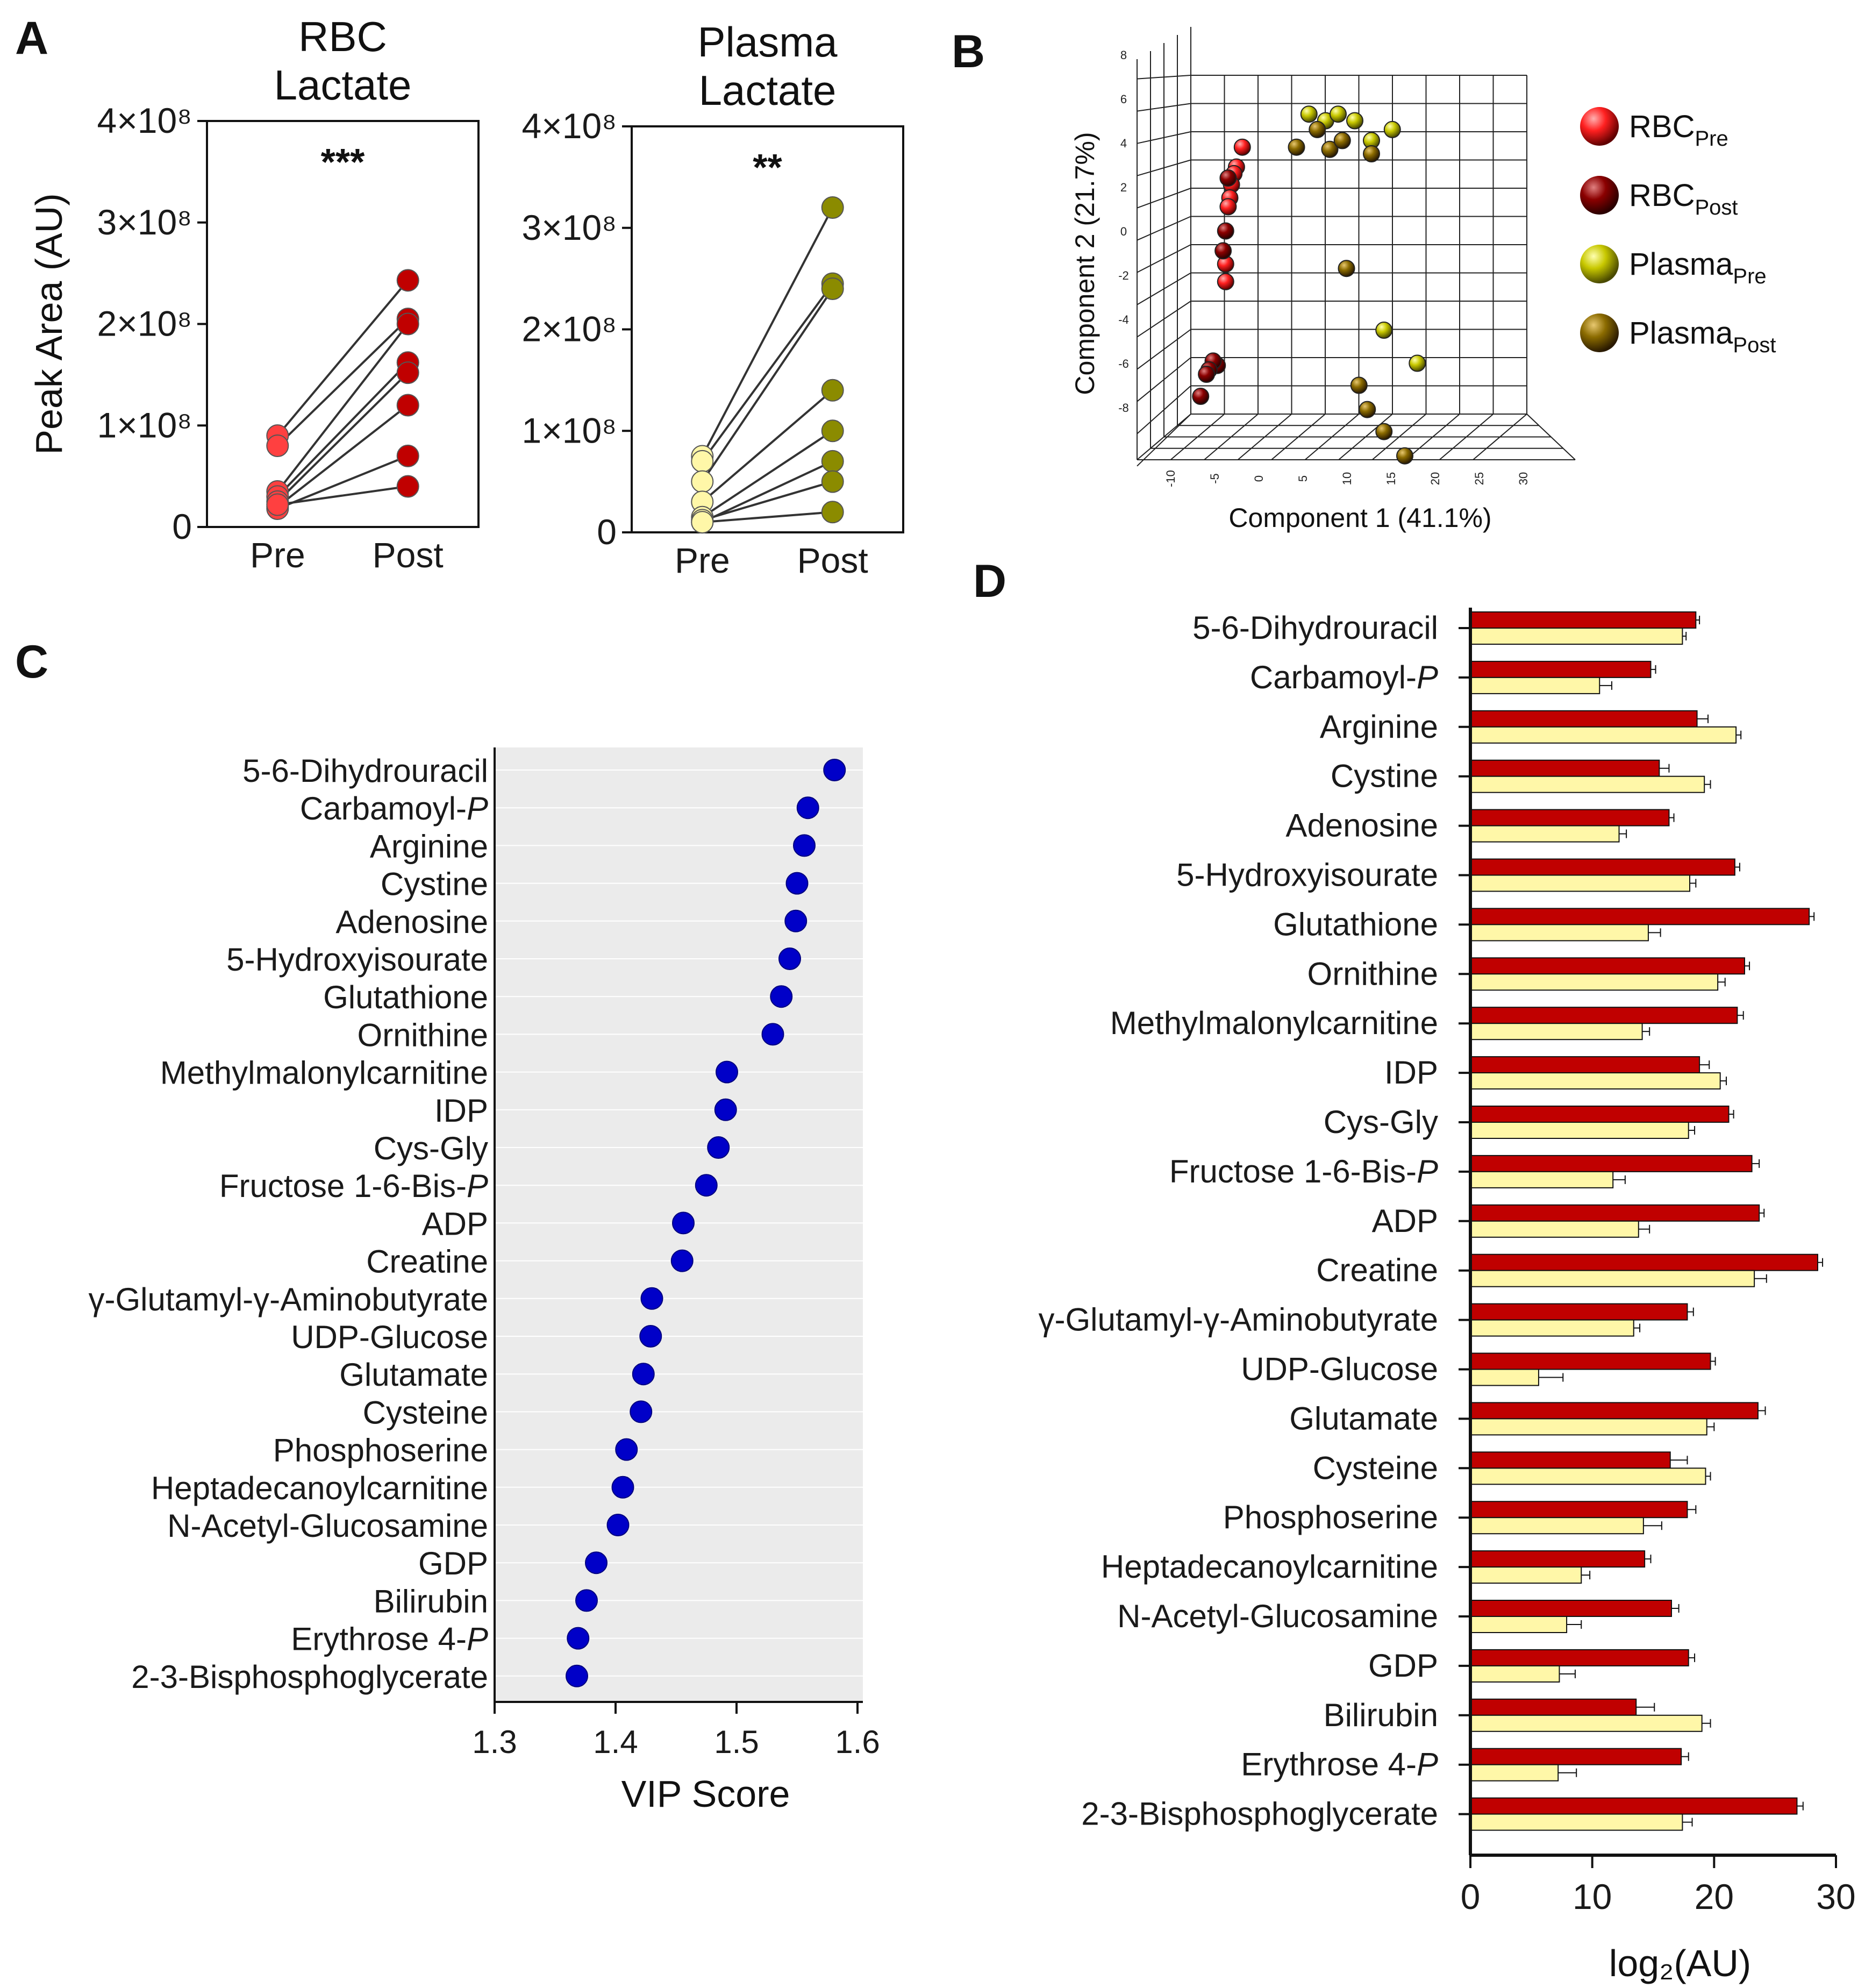 This screenshot has width=1865, height=1988. What do you see at coordinates (1698, 268) in the screenshot?
I see `legend-label: PlasmaPre` at bounding box center [1698, 268].